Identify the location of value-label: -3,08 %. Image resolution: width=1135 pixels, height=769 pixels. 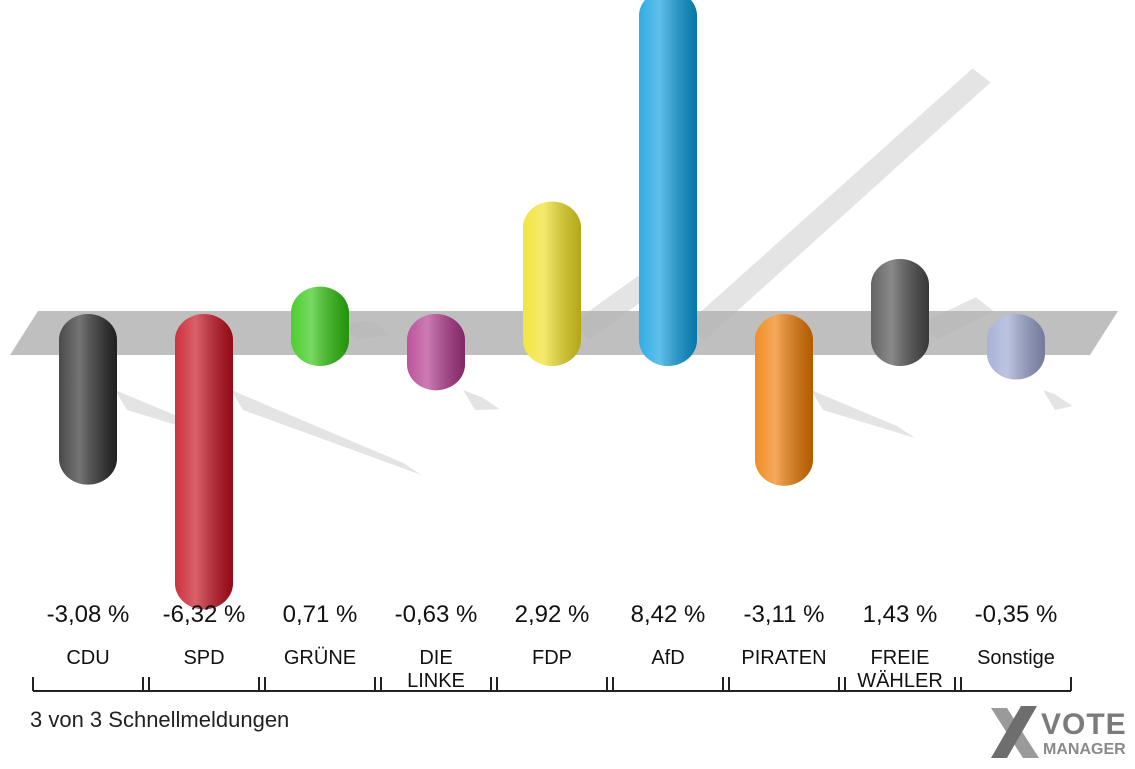
(88, 614).